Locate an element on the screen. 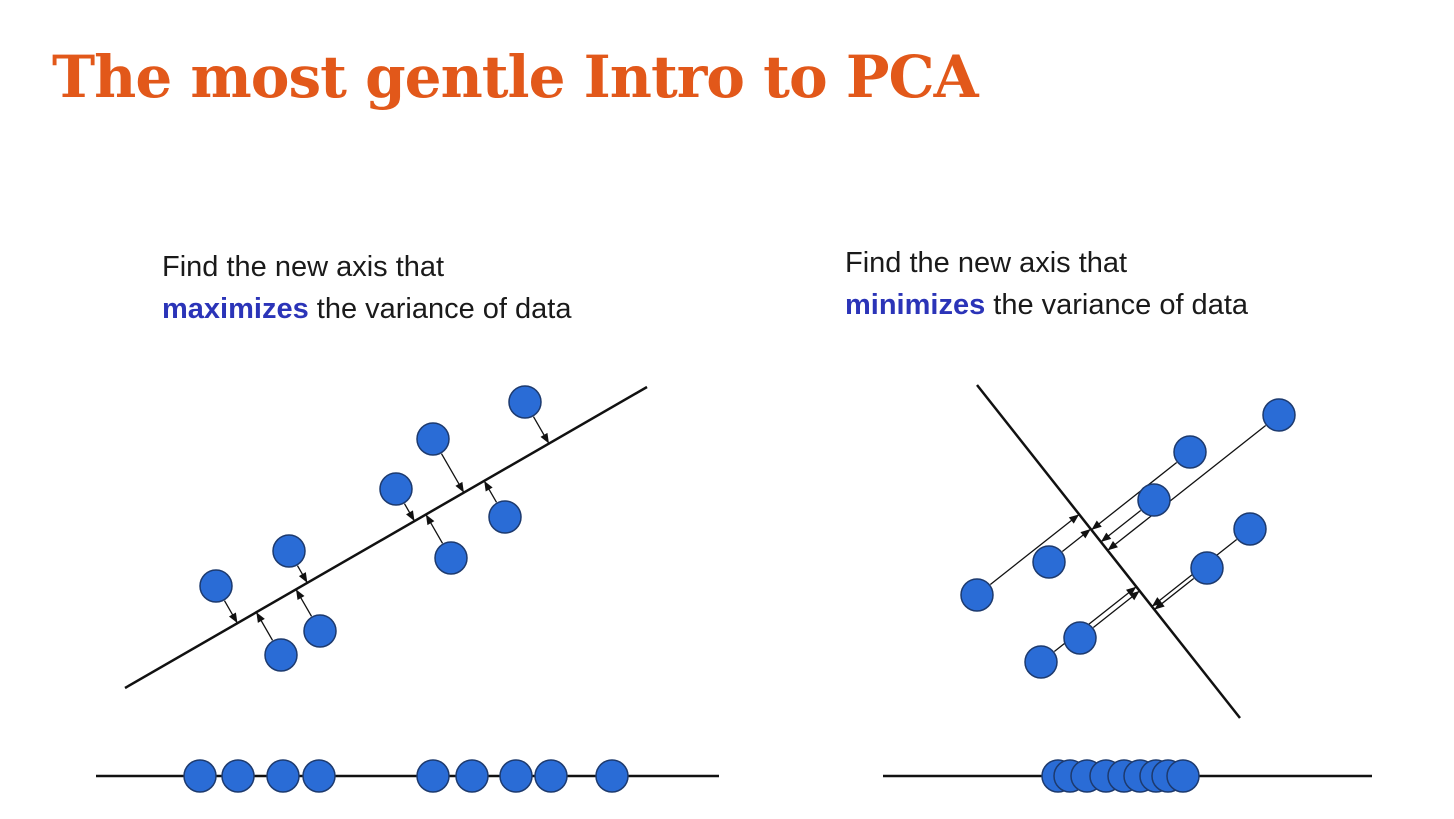 The width and height of the screenshot is (1454, 819). caption-maximize-line1: Find the new axis that is located at coordinates (303, 267).